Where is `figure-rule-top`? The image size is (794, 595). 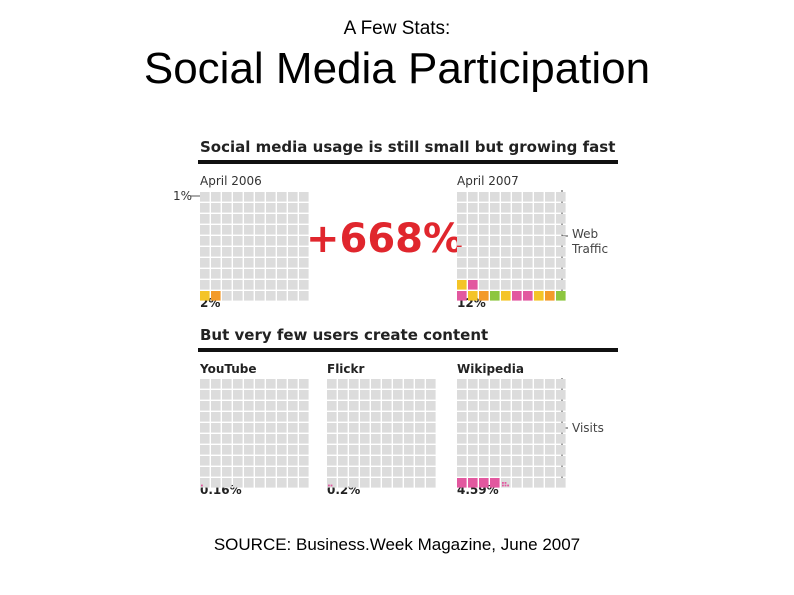 figure-rule-top is located at coordinates (408, 162).